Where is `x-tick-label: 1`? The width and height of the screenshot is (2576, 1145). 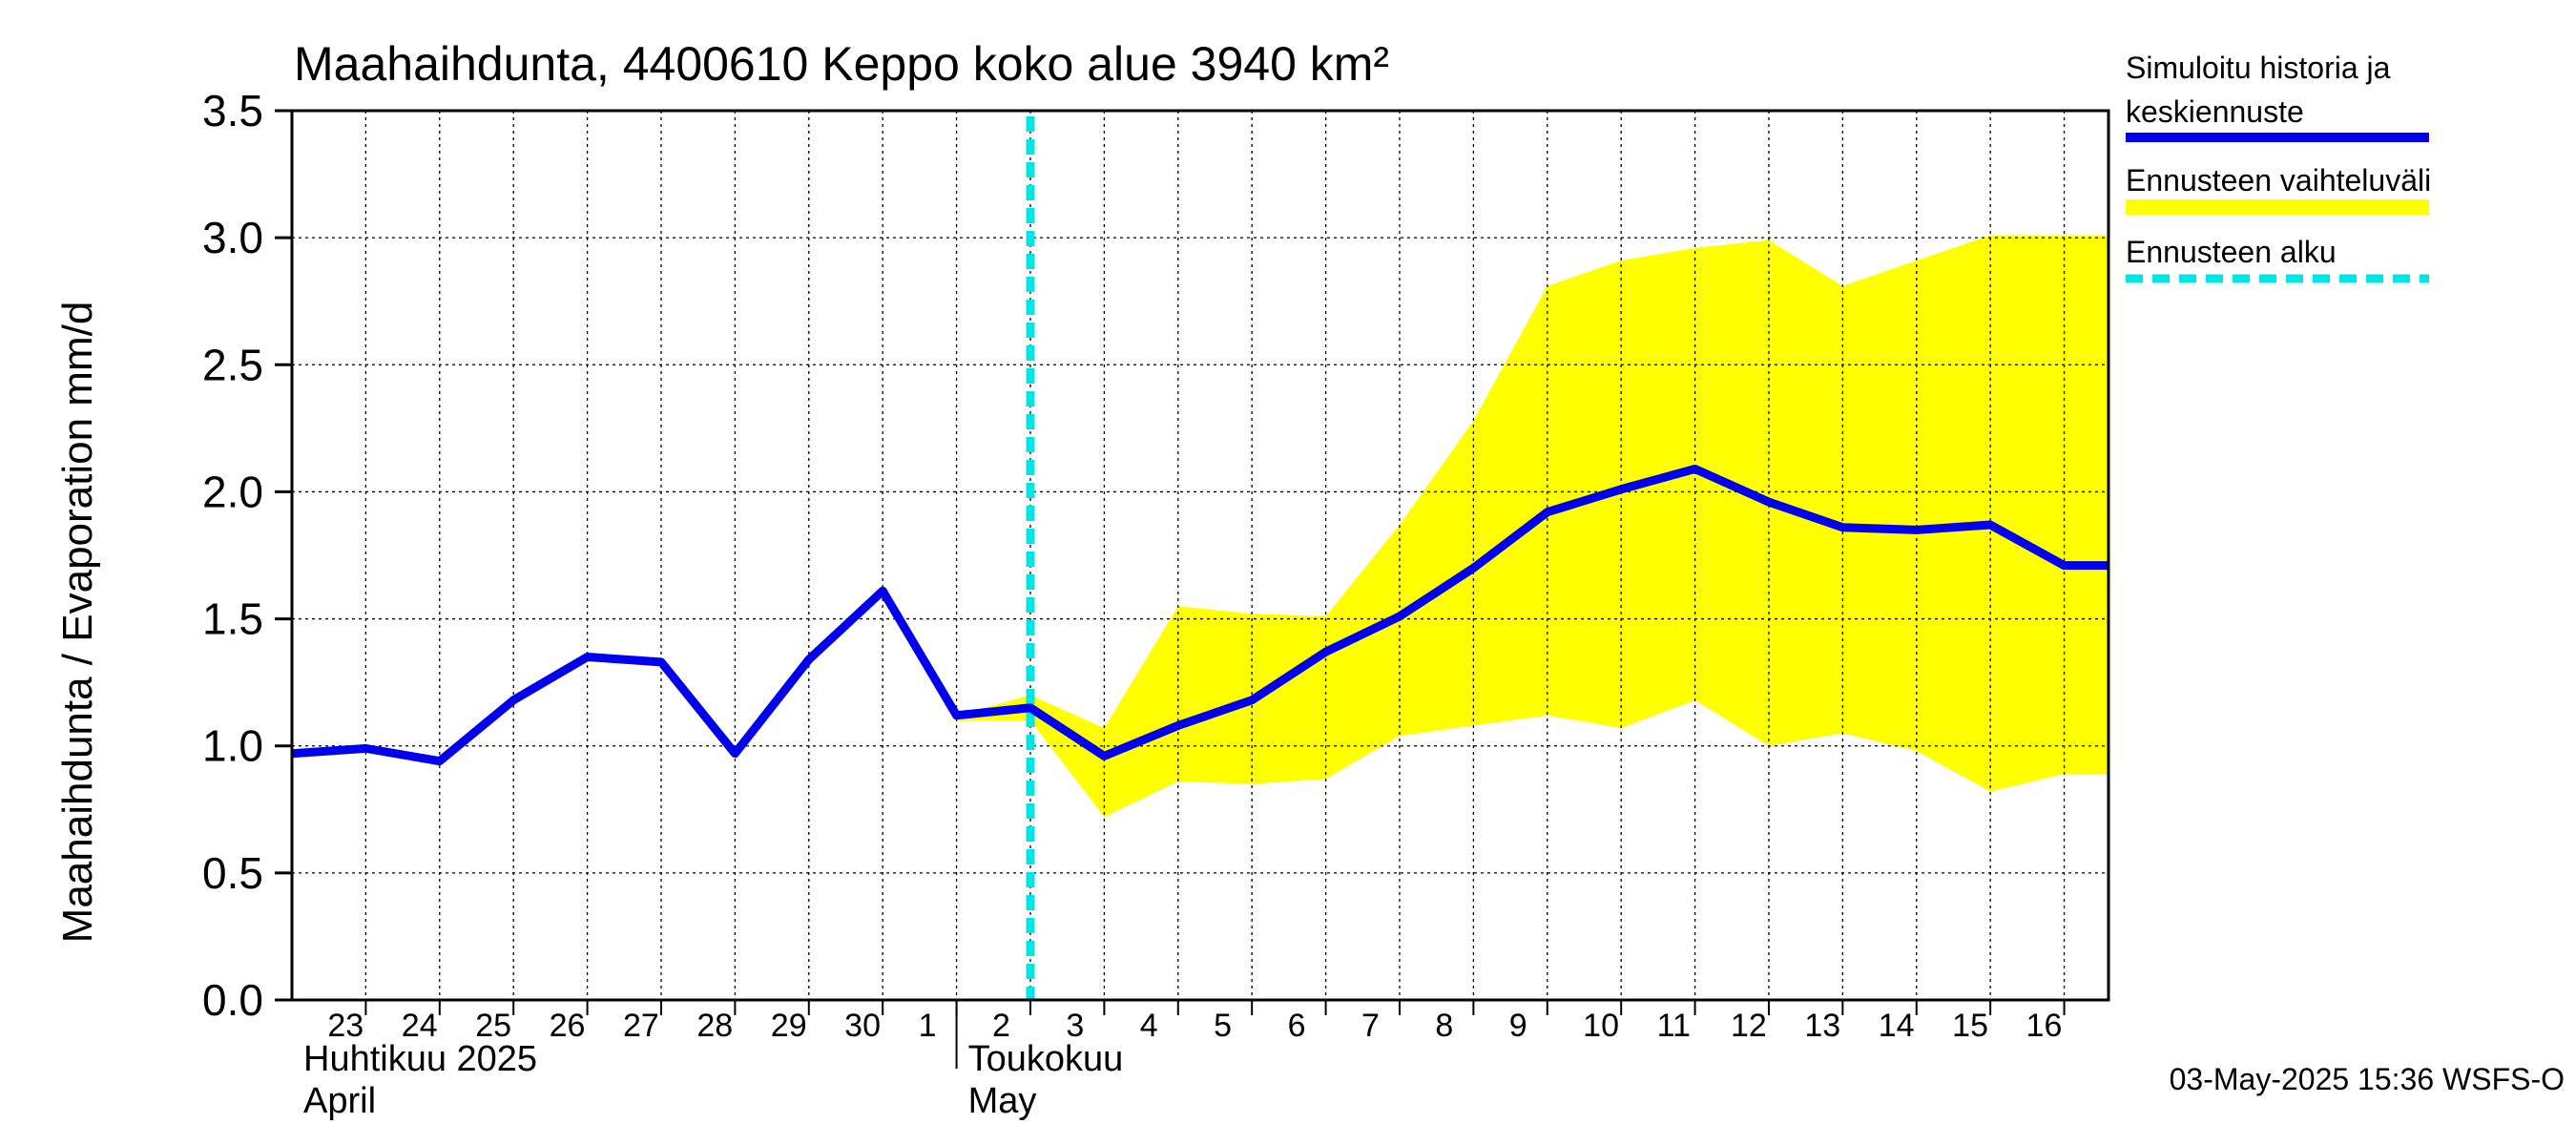
x-tick-label: 1 is located at coordinates (928, 1026).